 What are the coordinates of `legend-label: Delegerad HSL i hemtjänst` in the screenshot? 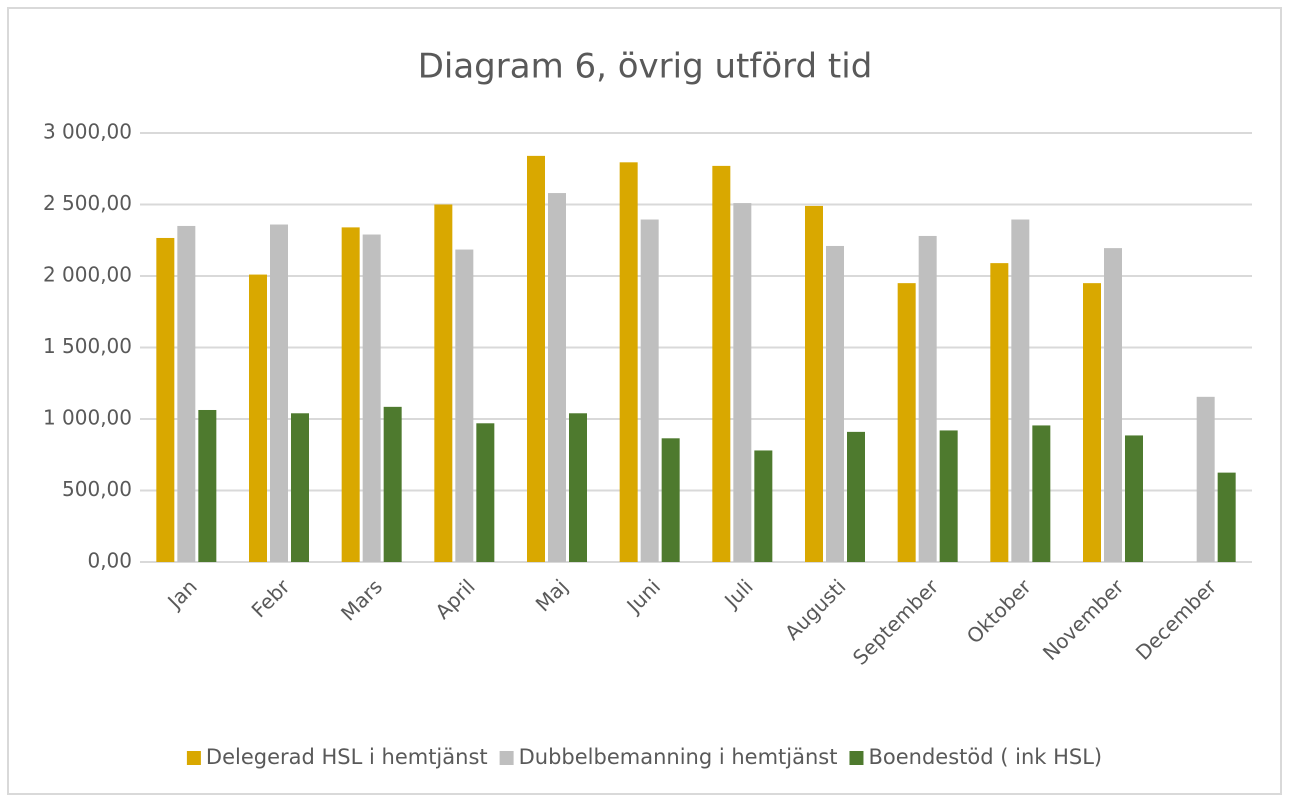 It's located at (347, 757).